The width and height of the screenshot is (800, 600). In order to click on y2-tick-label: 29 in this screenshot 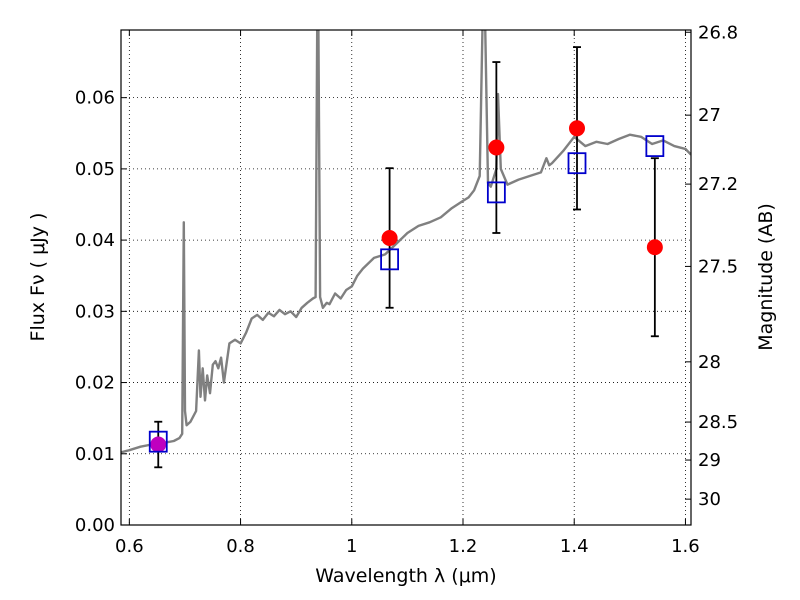, I will do `click(709, 460)`.